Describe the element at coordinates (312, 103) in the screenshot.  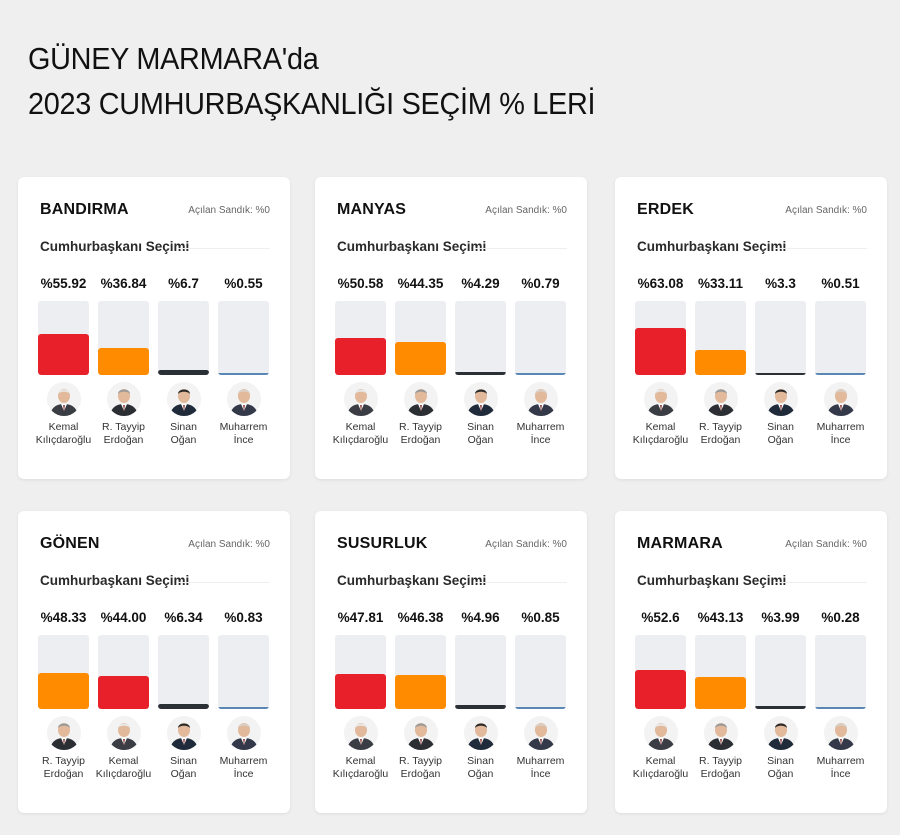
I see `page-title-line-2: 2023 CUMHURBAŞKANLIĞI SEÇİM % LERİ` at that location.